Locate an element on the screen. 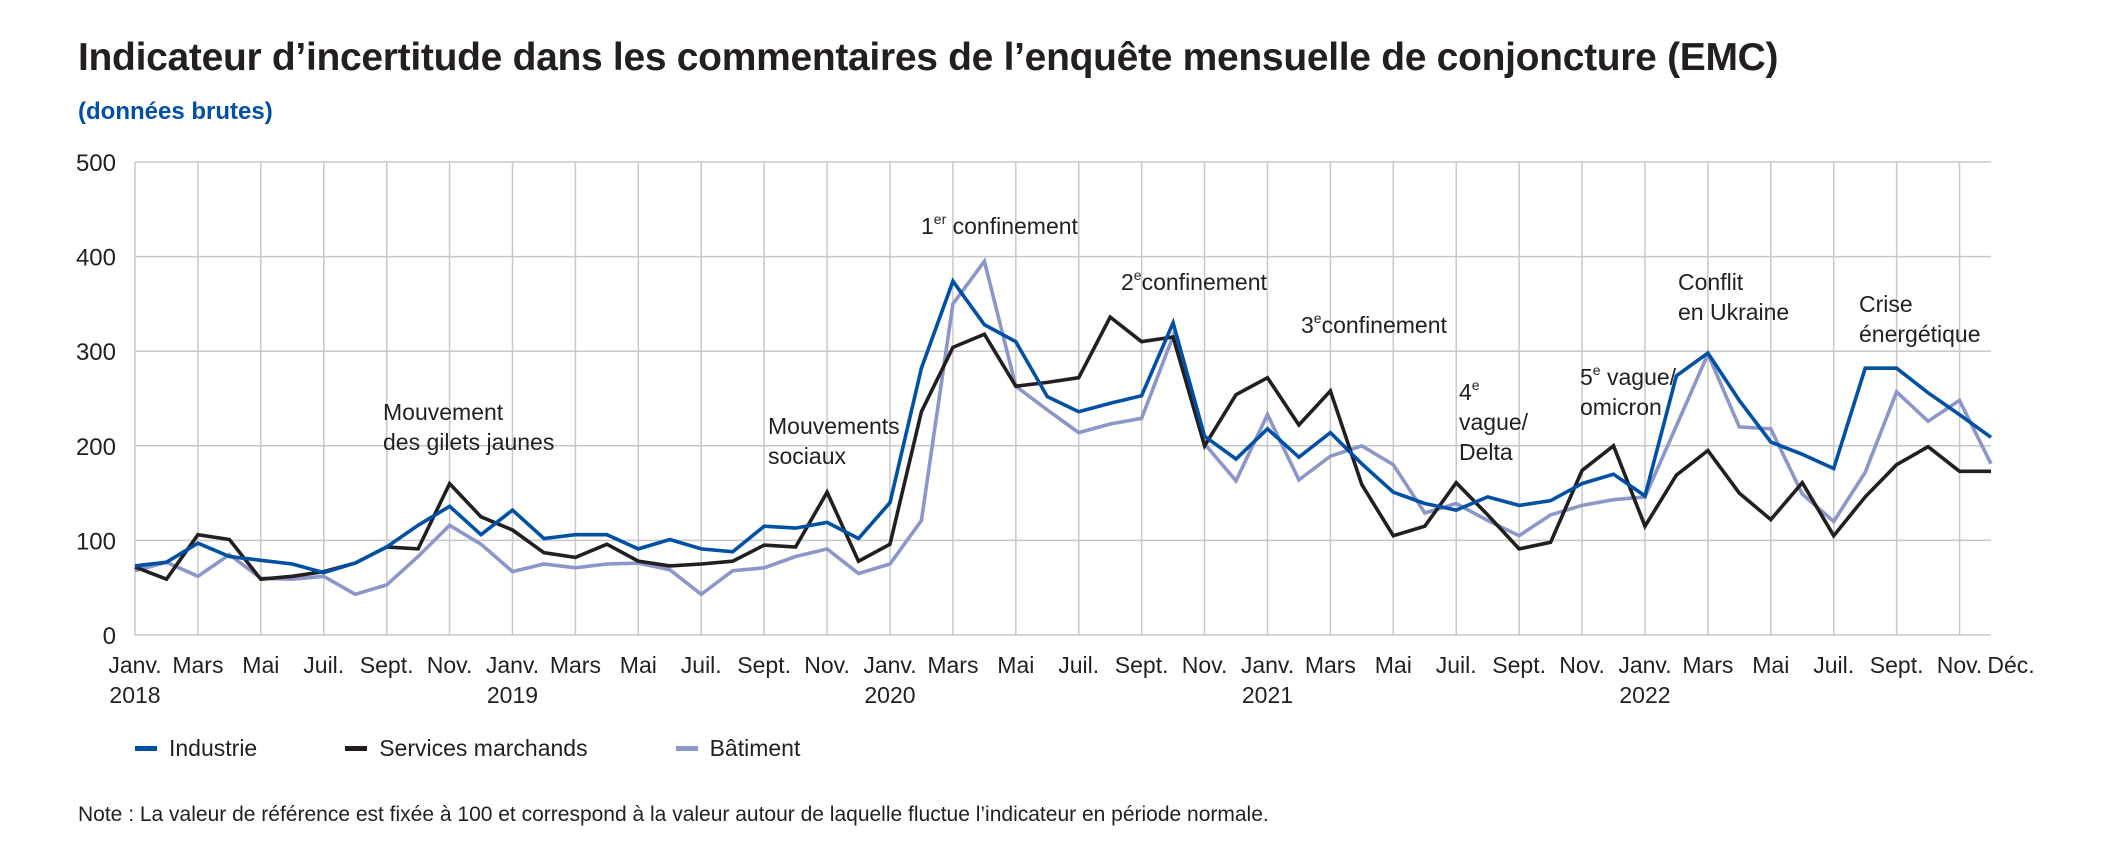 This screenshot has width=2101, height=857. annotation: Crise énergétique is located at coordinates (1920, 319).